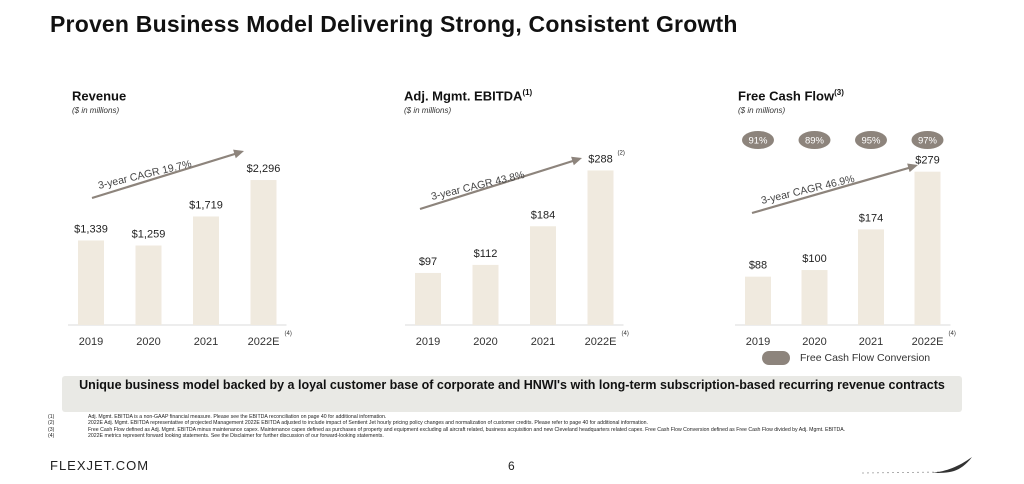 The image size is (1024, 484). I want to click on data-label: $88, so click(758, 266).